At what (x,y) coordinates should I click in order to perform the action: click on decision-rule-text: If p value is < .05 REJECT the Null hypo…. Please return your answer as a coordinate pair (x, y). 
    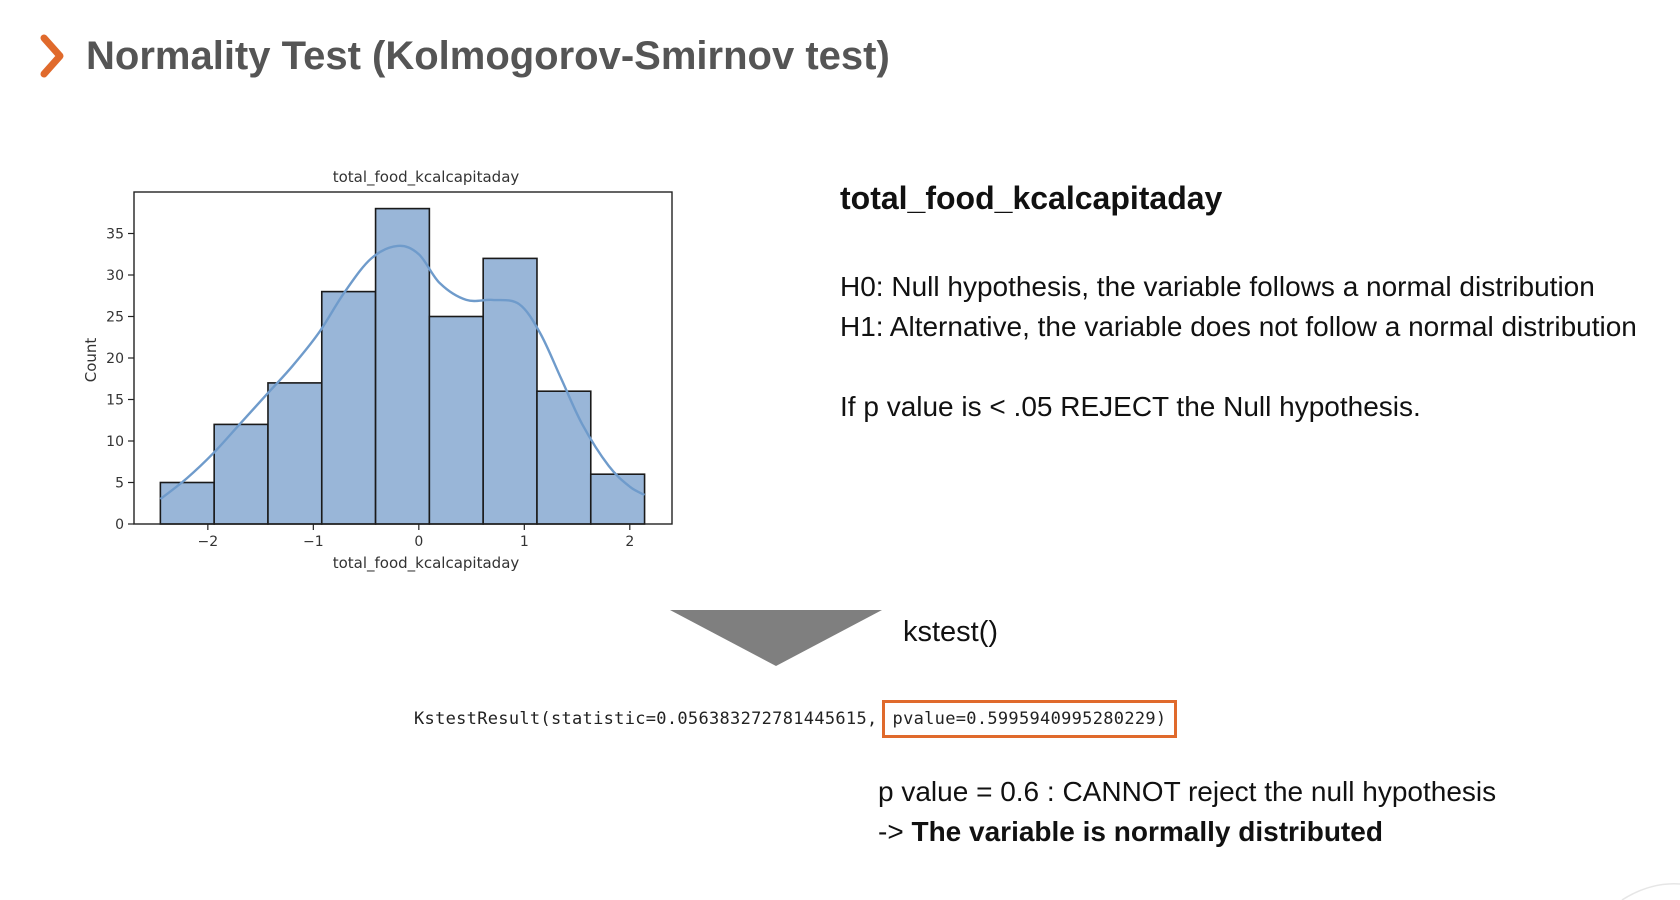
    Looking at the image, I should click on (1130, 406).